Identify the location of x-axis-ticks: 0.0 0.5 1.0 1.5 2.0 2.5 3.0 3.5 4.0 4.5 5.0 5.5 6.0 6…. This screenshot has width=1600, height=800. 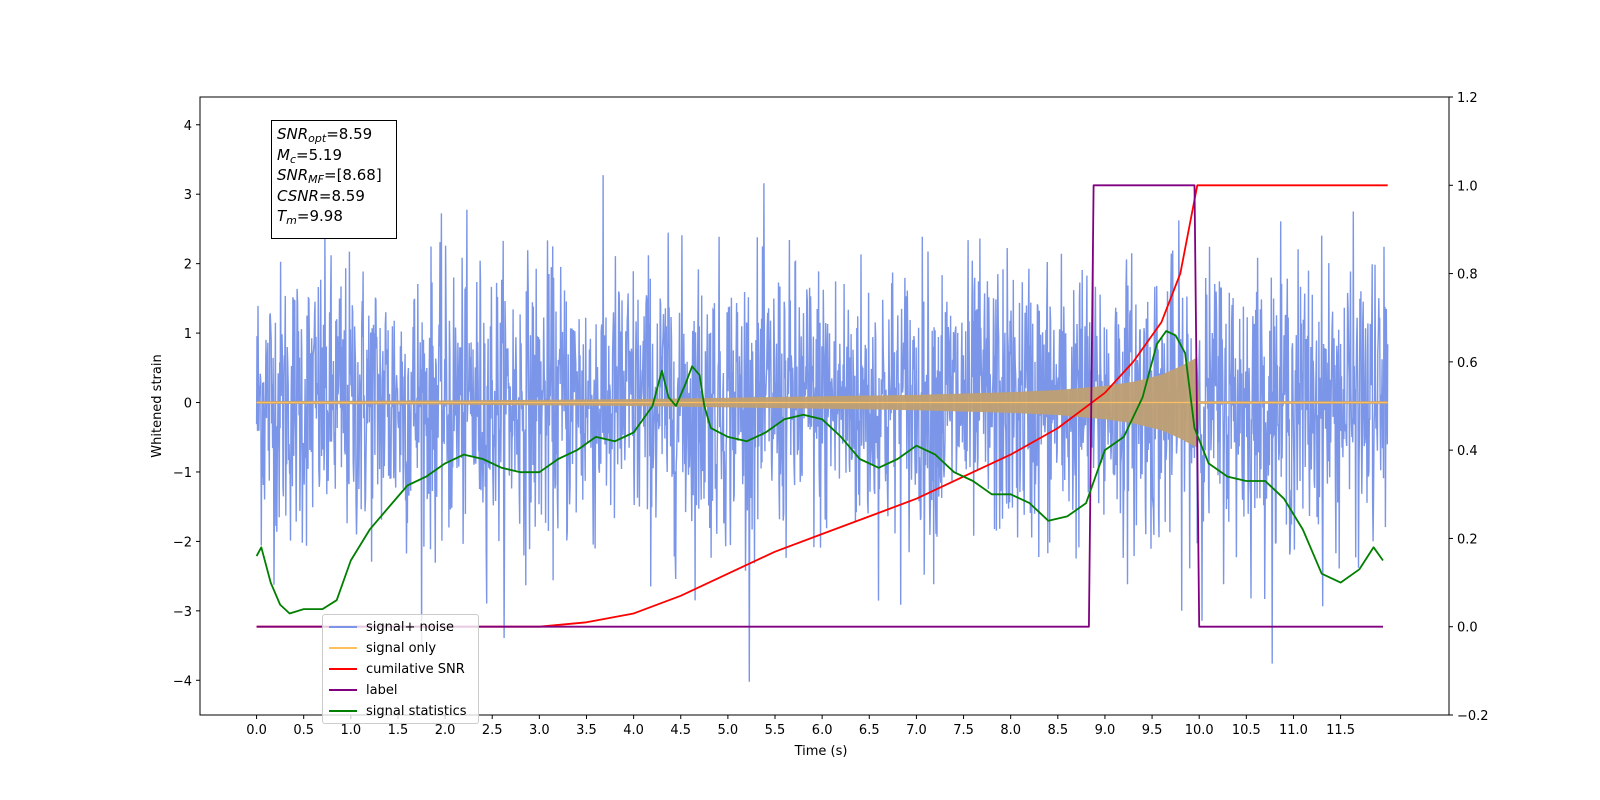
(800, 726).